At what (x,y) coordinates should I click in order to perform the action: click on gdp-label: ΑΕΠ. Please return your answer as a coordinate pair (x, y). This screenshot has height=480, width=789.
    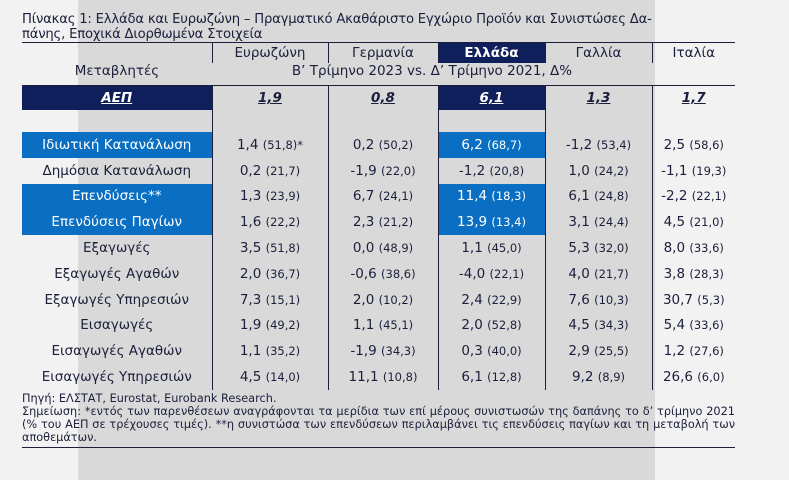
    Looking at the image, I should click on (117, 98).